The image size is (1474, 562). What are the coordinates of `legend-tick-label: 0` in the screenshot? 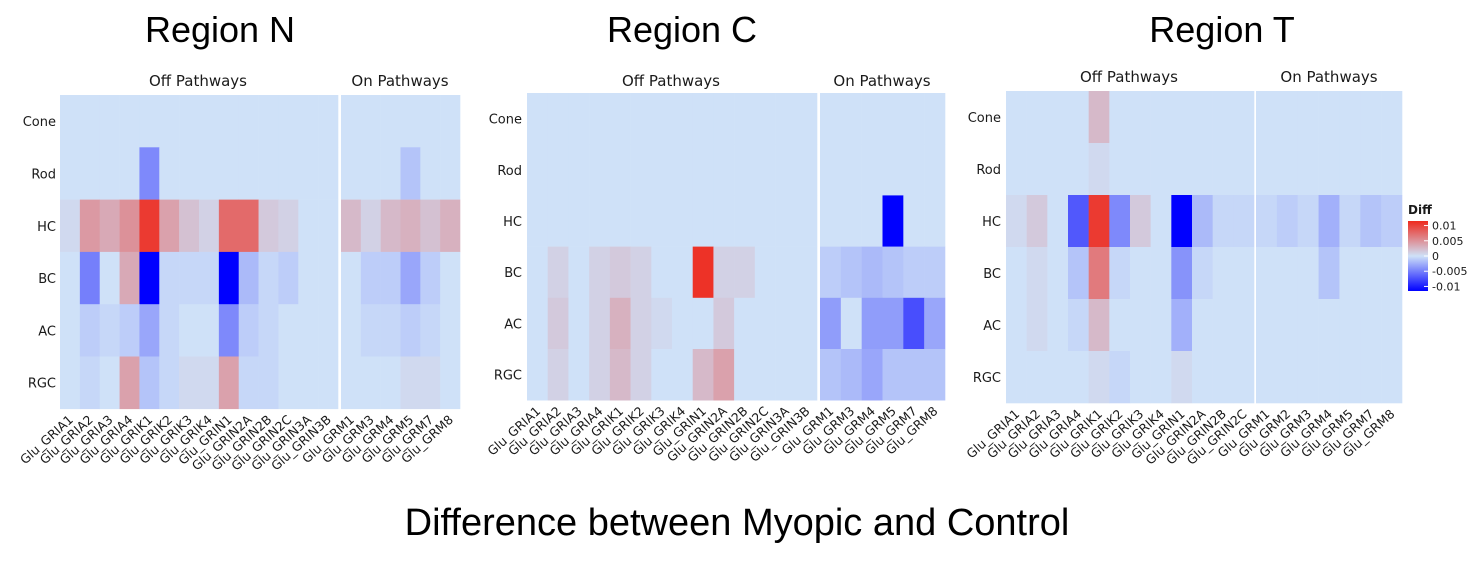 It's located at (1435, 256).